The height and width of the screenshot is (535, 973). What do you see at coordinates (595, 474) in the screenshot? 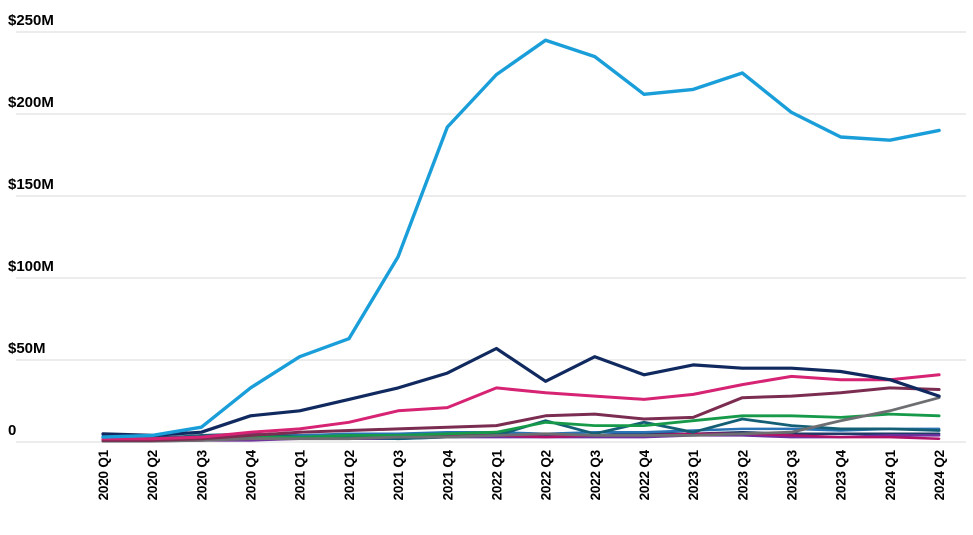
I see `x-tick-label: 2022 Q3` at bounding box center [595, 474].